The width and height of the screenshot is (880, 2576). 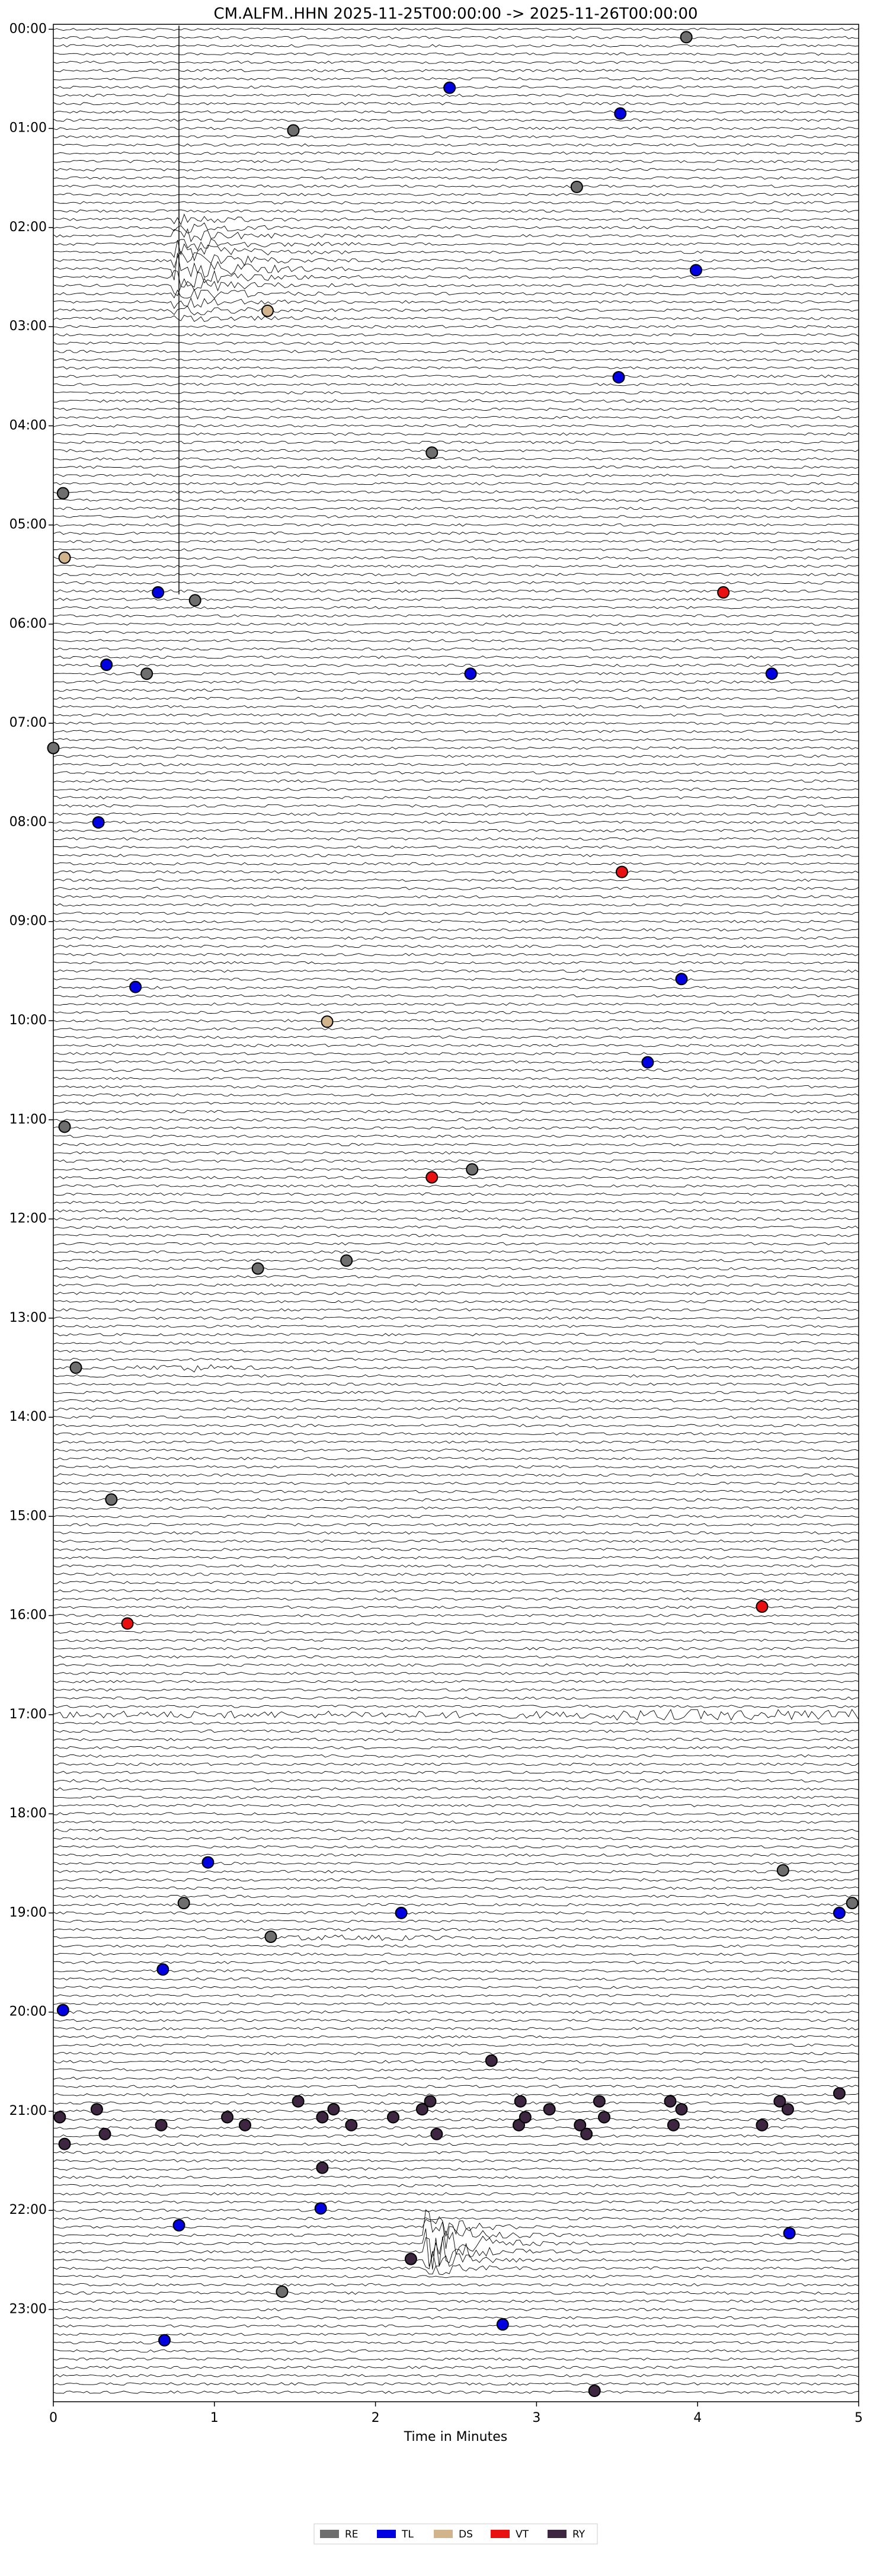 I want to click on x-tick-label: 1, so click(x=214, y=2418).